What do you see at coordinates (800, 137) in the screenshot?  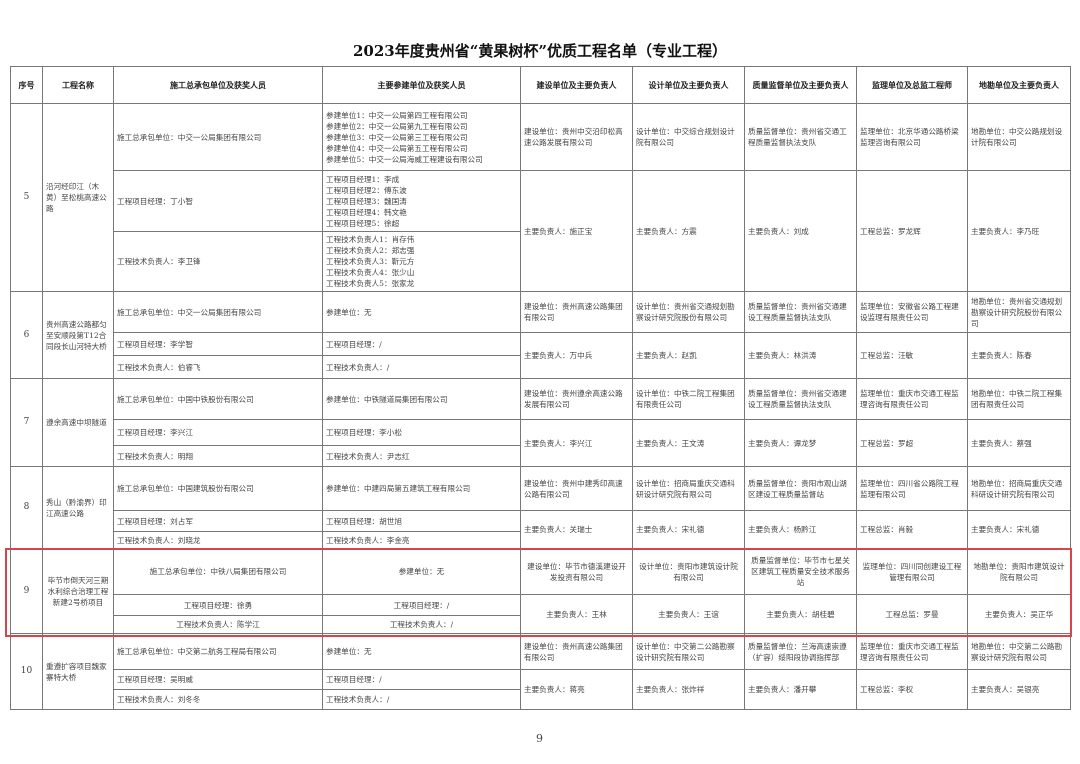 I see `quality-unit-cell: 质量监督单位：贵州省交通工程质量监督执法支队` at bounding box center [800, 137].